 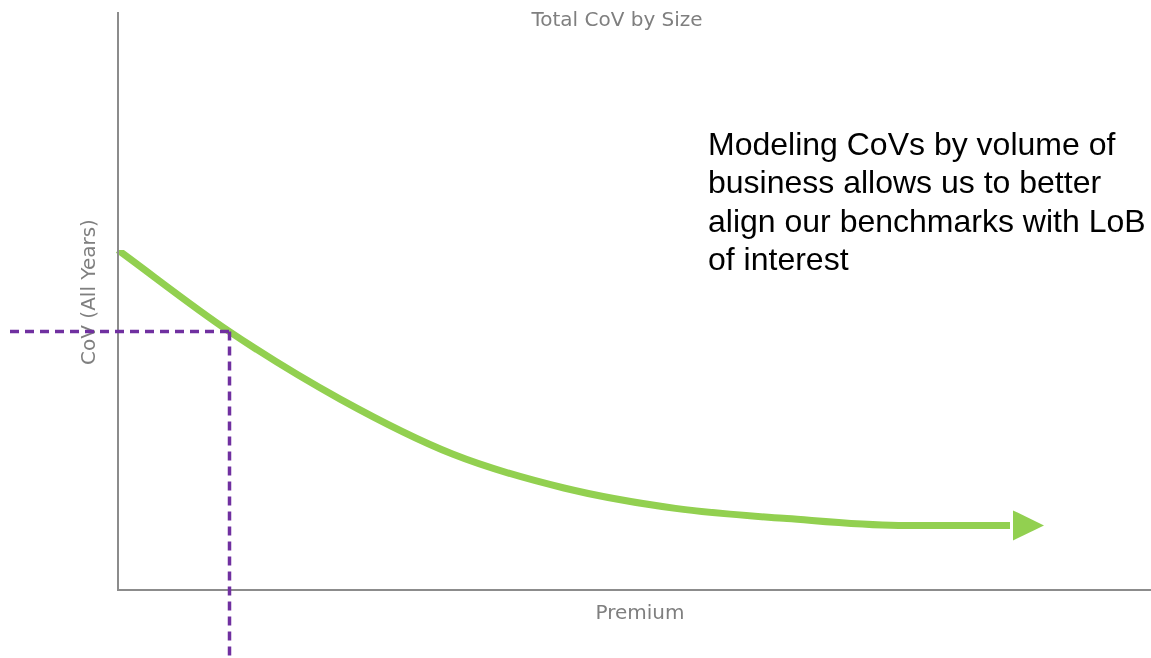 What do you see at coordinates (927, 202) in the screenshot?
I see `annotation: Modeling CoVs by volume of business allows us to better align our benchmarks with LoB of interest` at bounding box center [927, 202].